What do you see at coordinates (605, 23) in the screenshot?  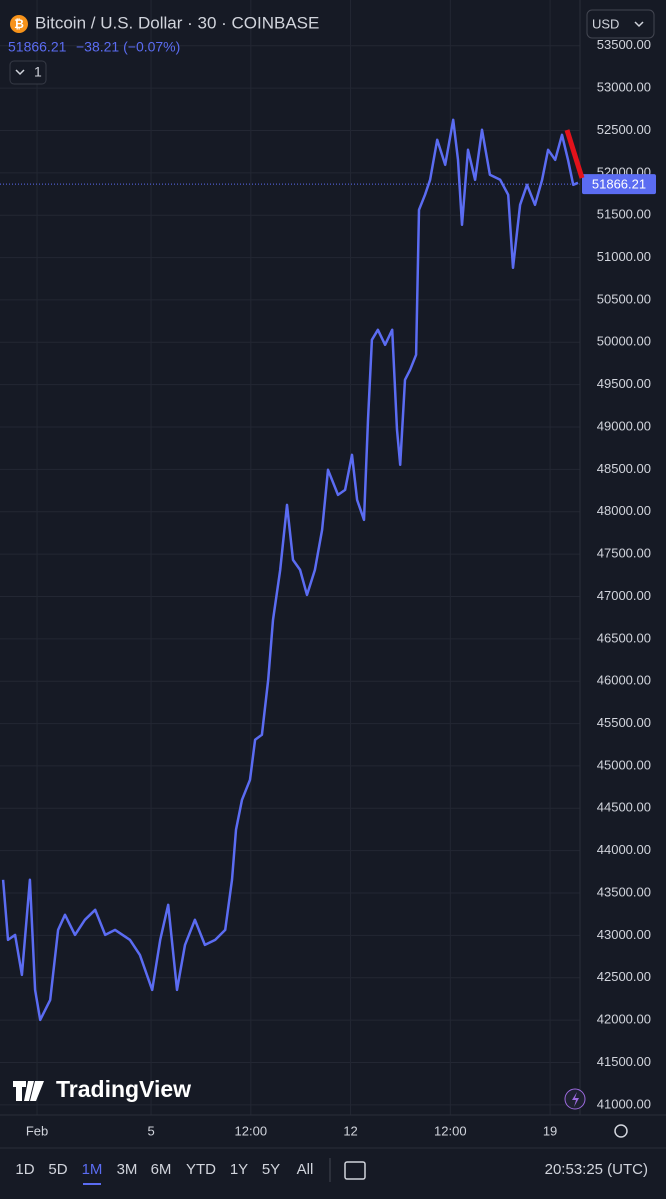 I see `currency-label: USD` at bounding box center [605, 23].